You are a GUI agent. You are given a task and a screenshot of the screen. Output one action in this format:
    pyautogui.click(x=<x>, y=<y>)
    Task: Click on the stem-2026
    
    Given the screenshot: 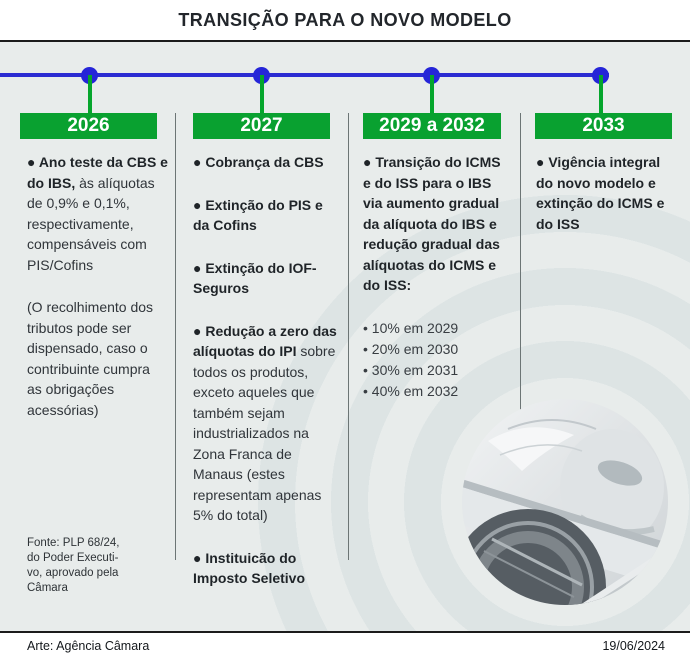 What is the action you would take?
    pyautogui.click(x=90, y=94)
    